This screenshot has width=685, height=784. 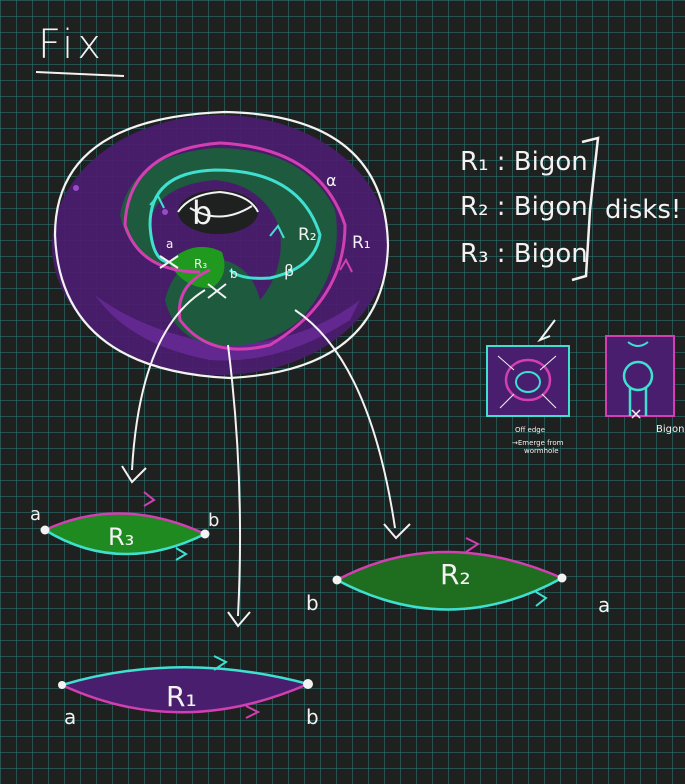 I want to click on r3-vertex-a, so click(x=45, y=530).